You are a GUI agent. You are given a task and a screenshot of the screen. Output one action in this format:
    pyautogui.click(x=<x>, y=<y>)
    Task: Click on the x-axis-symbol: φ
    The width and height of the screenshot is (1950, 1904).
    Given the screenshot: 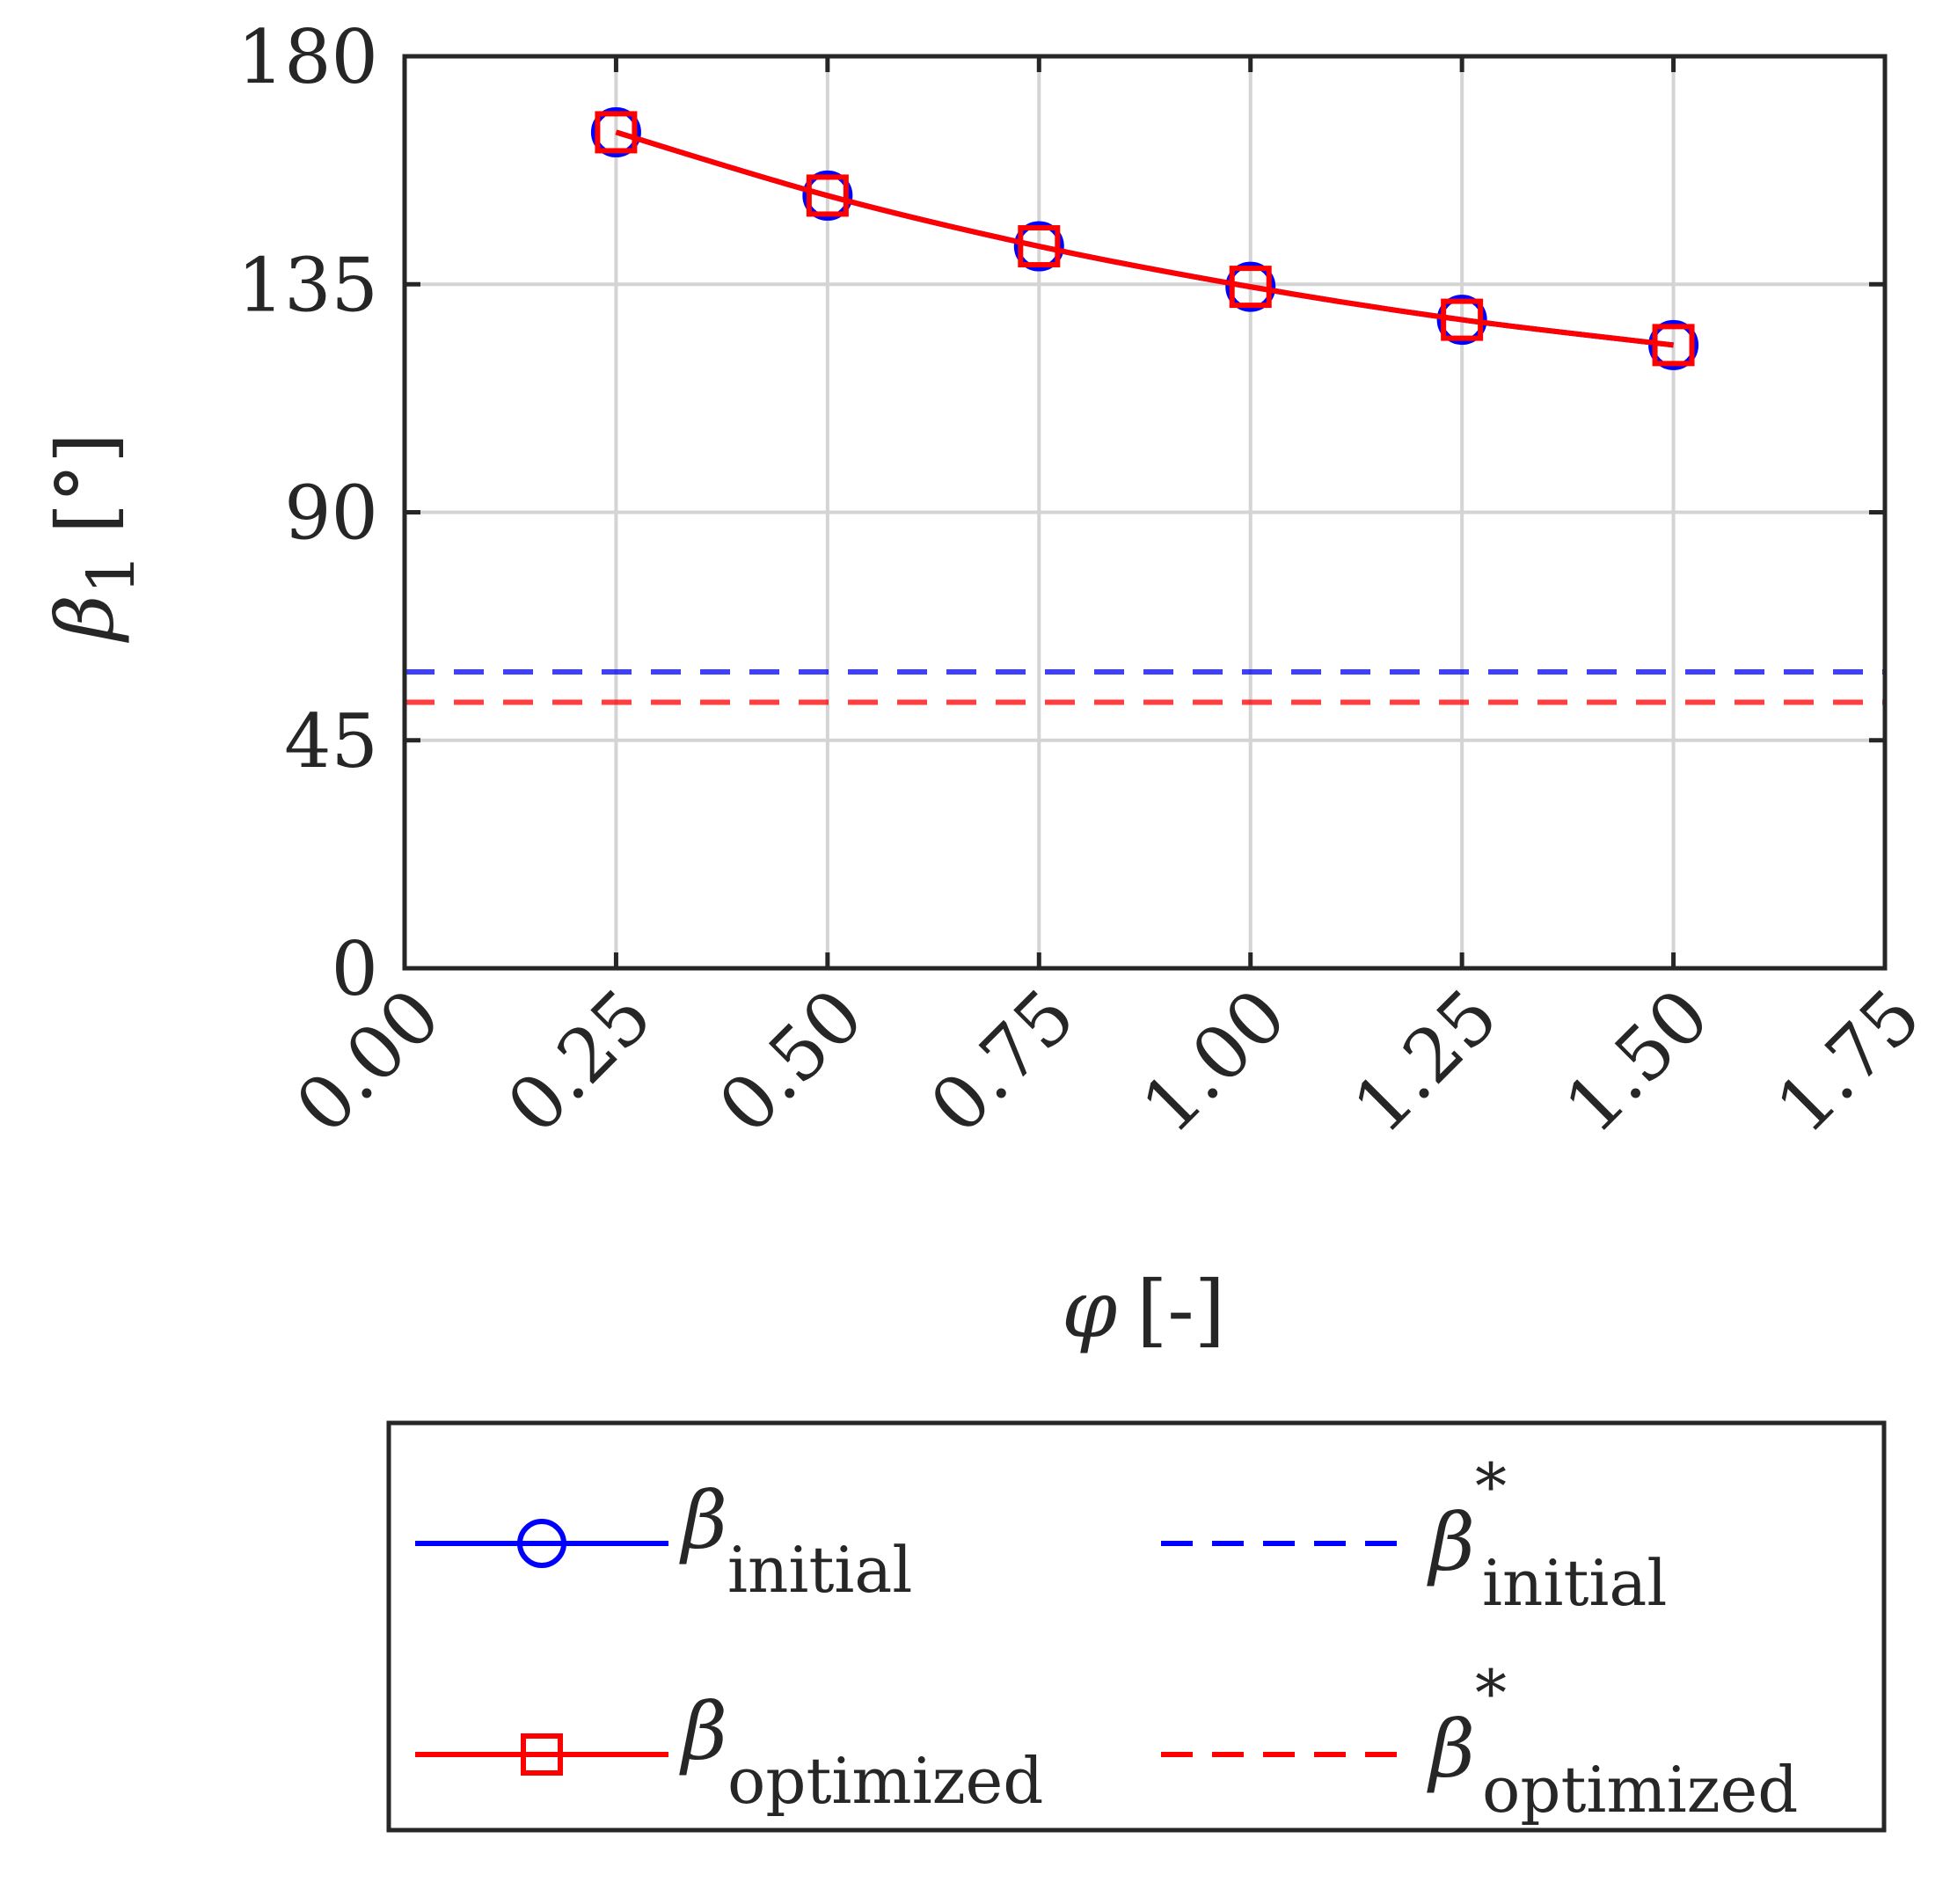 What is the action you would take?
    pyautogui.click(x=1089, y=1310)
    